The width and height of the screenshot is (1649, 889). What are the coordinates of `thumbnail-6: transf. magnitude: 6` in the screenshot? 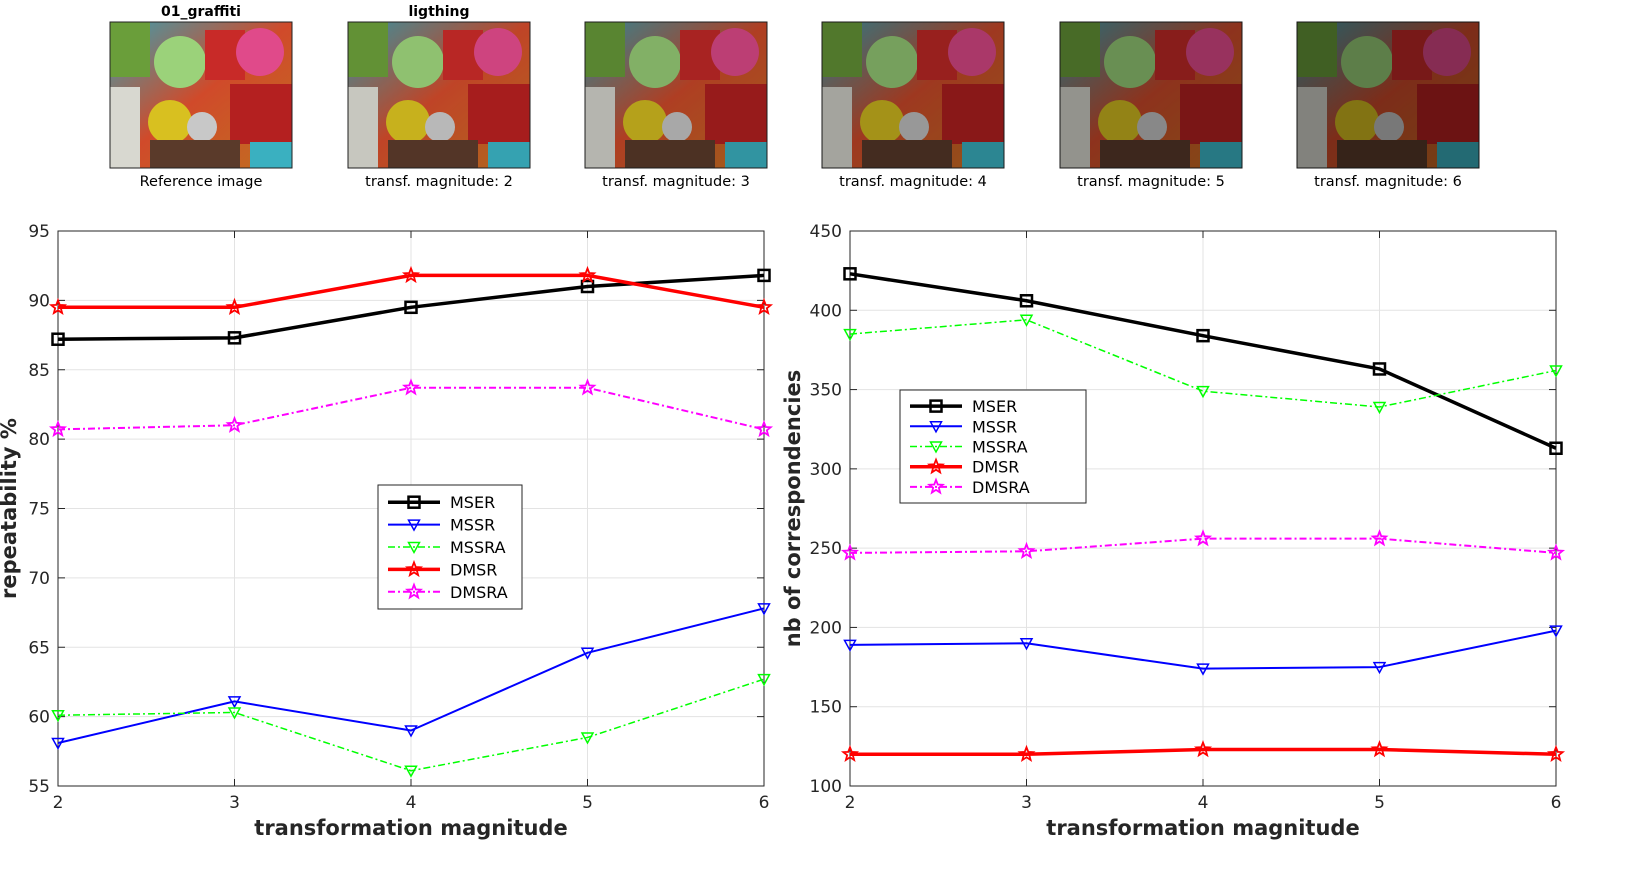 It's located at (1388, 105).